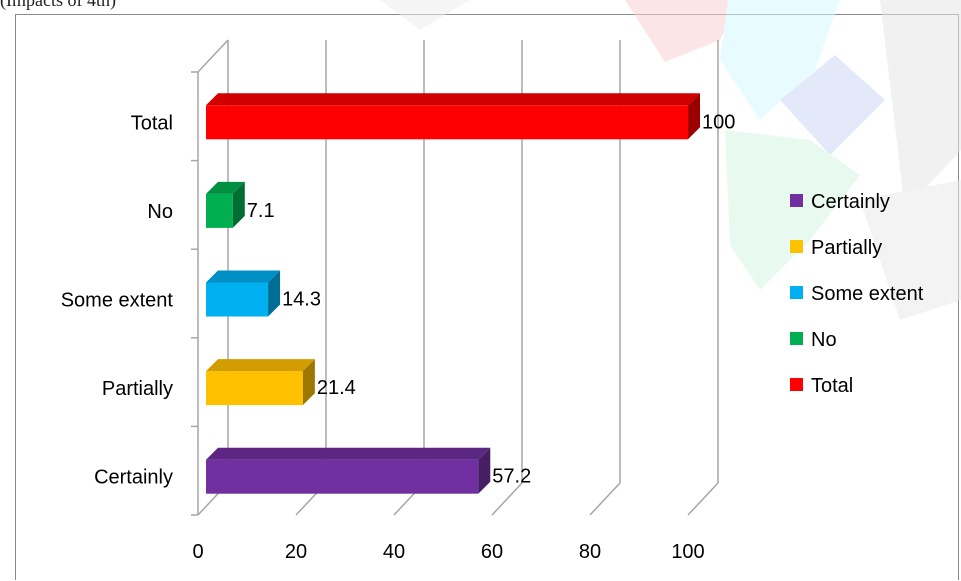 The height and width of the screenshot is (581, 961). I want to click on category-label: Some extent, so click(117, 301).